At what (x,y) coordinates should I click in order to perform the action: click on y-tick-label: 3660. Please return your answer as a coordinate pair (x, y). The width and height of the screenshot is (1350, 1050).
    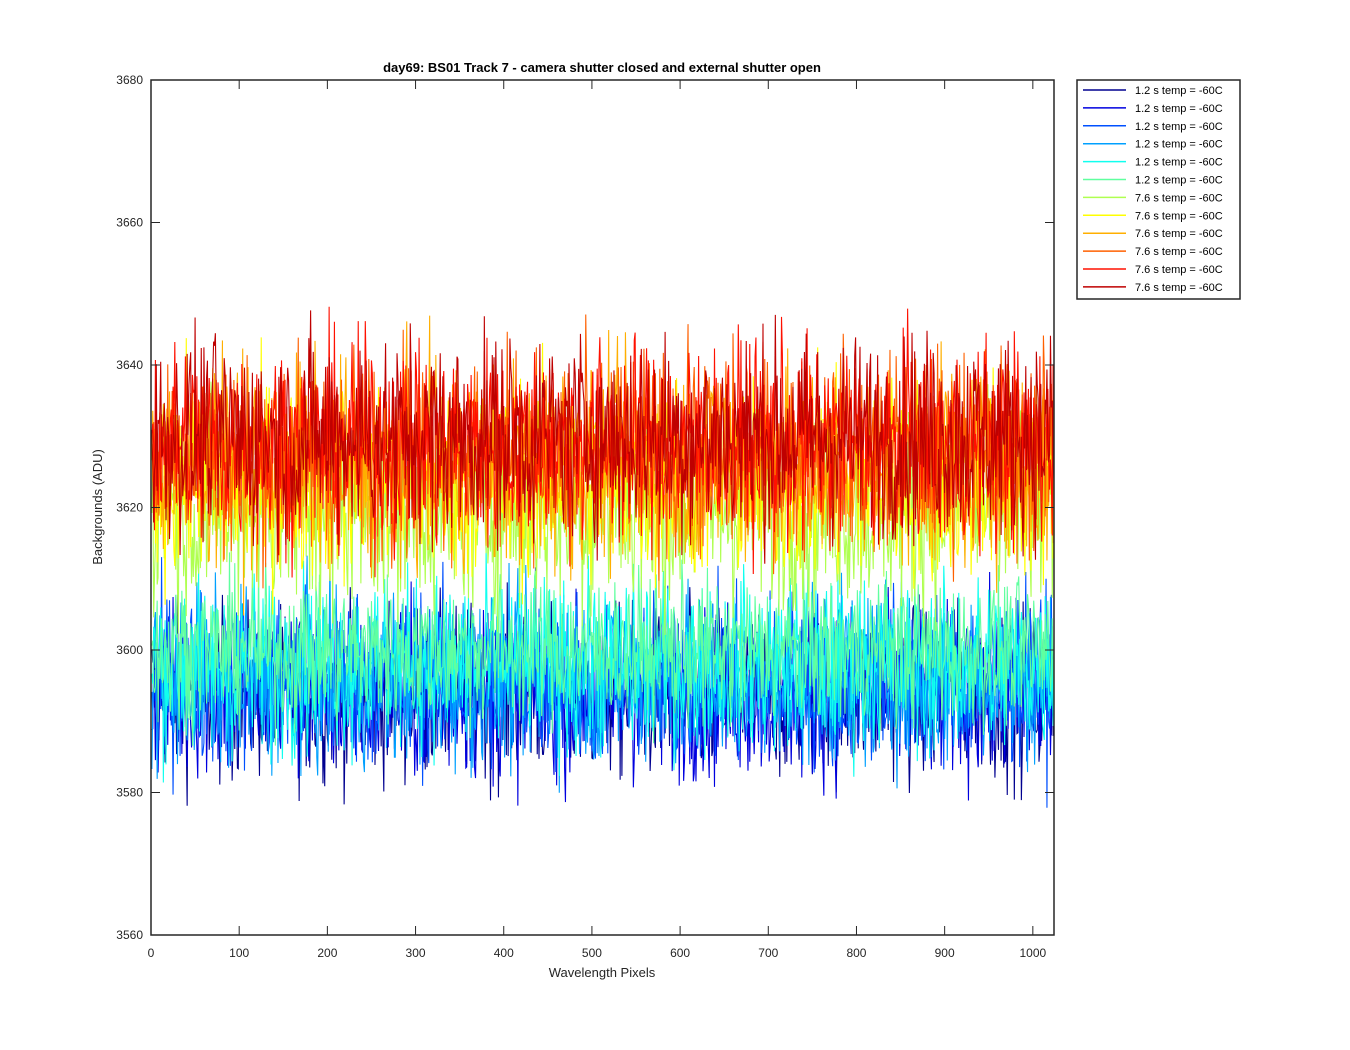
    Looking at the image, I should click on (129, 223).